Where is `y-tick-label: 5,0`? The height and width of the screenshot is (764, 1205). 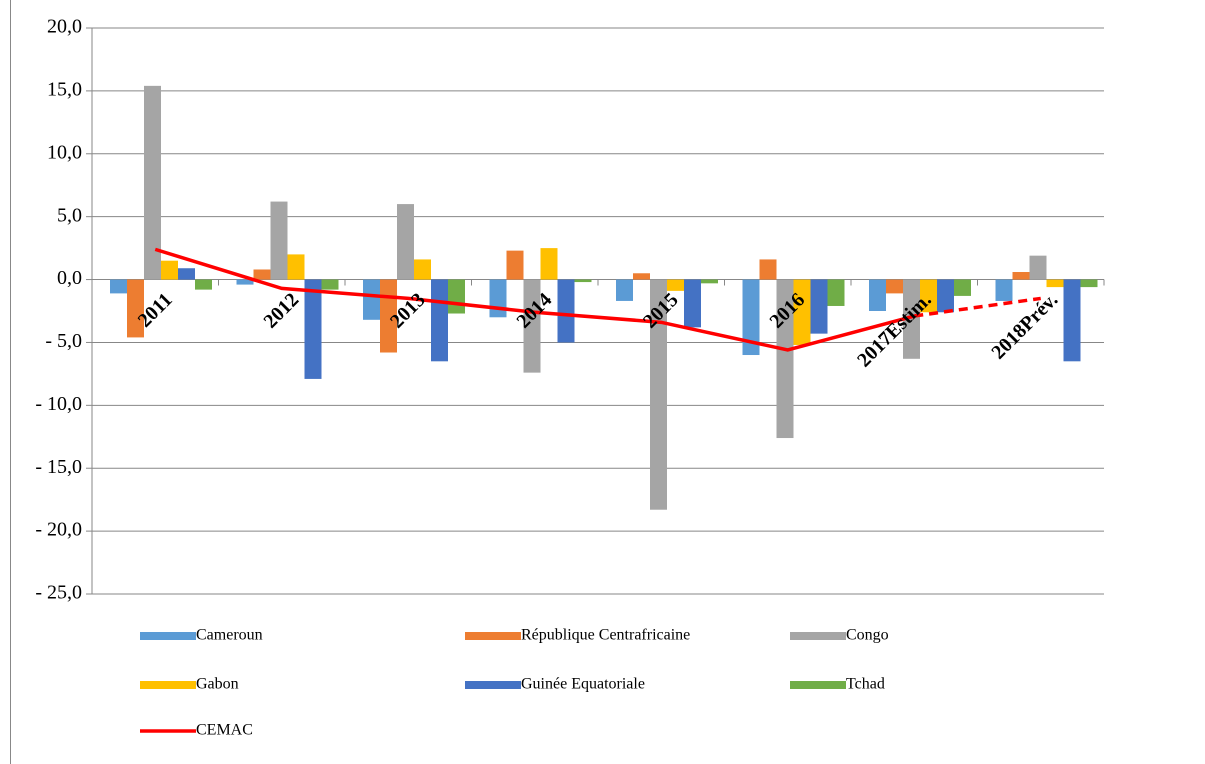
y-tick-label: 5,0 is located at coordinates (69, 215).